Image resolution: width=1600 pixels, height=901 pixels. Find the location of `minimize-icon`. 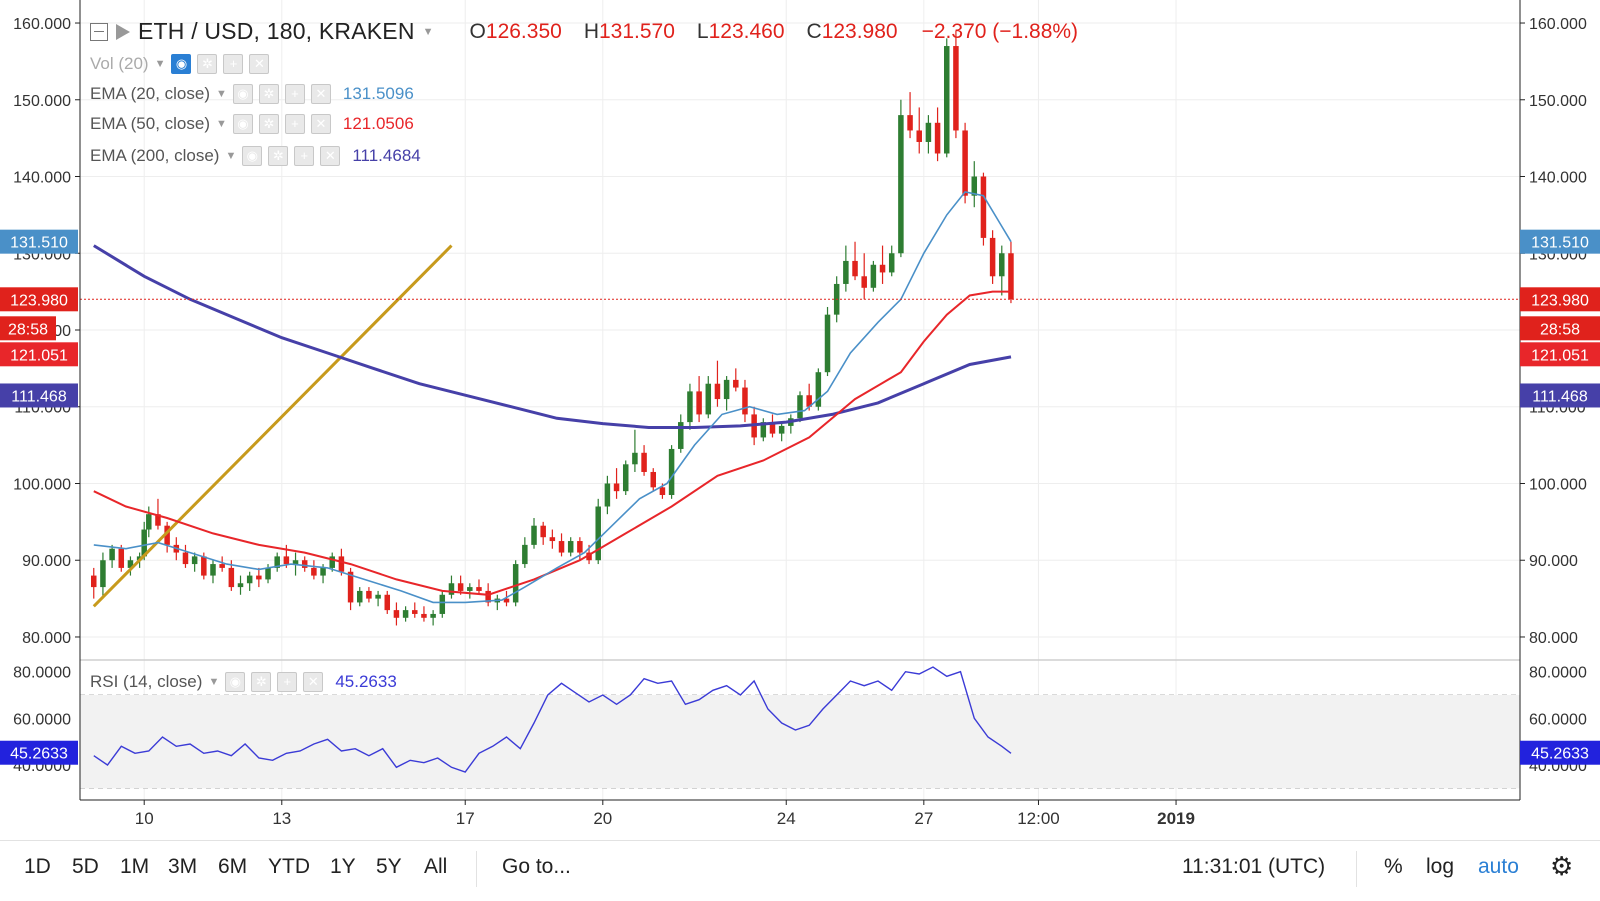

minimize-icon is located at coordinates (99, 31).